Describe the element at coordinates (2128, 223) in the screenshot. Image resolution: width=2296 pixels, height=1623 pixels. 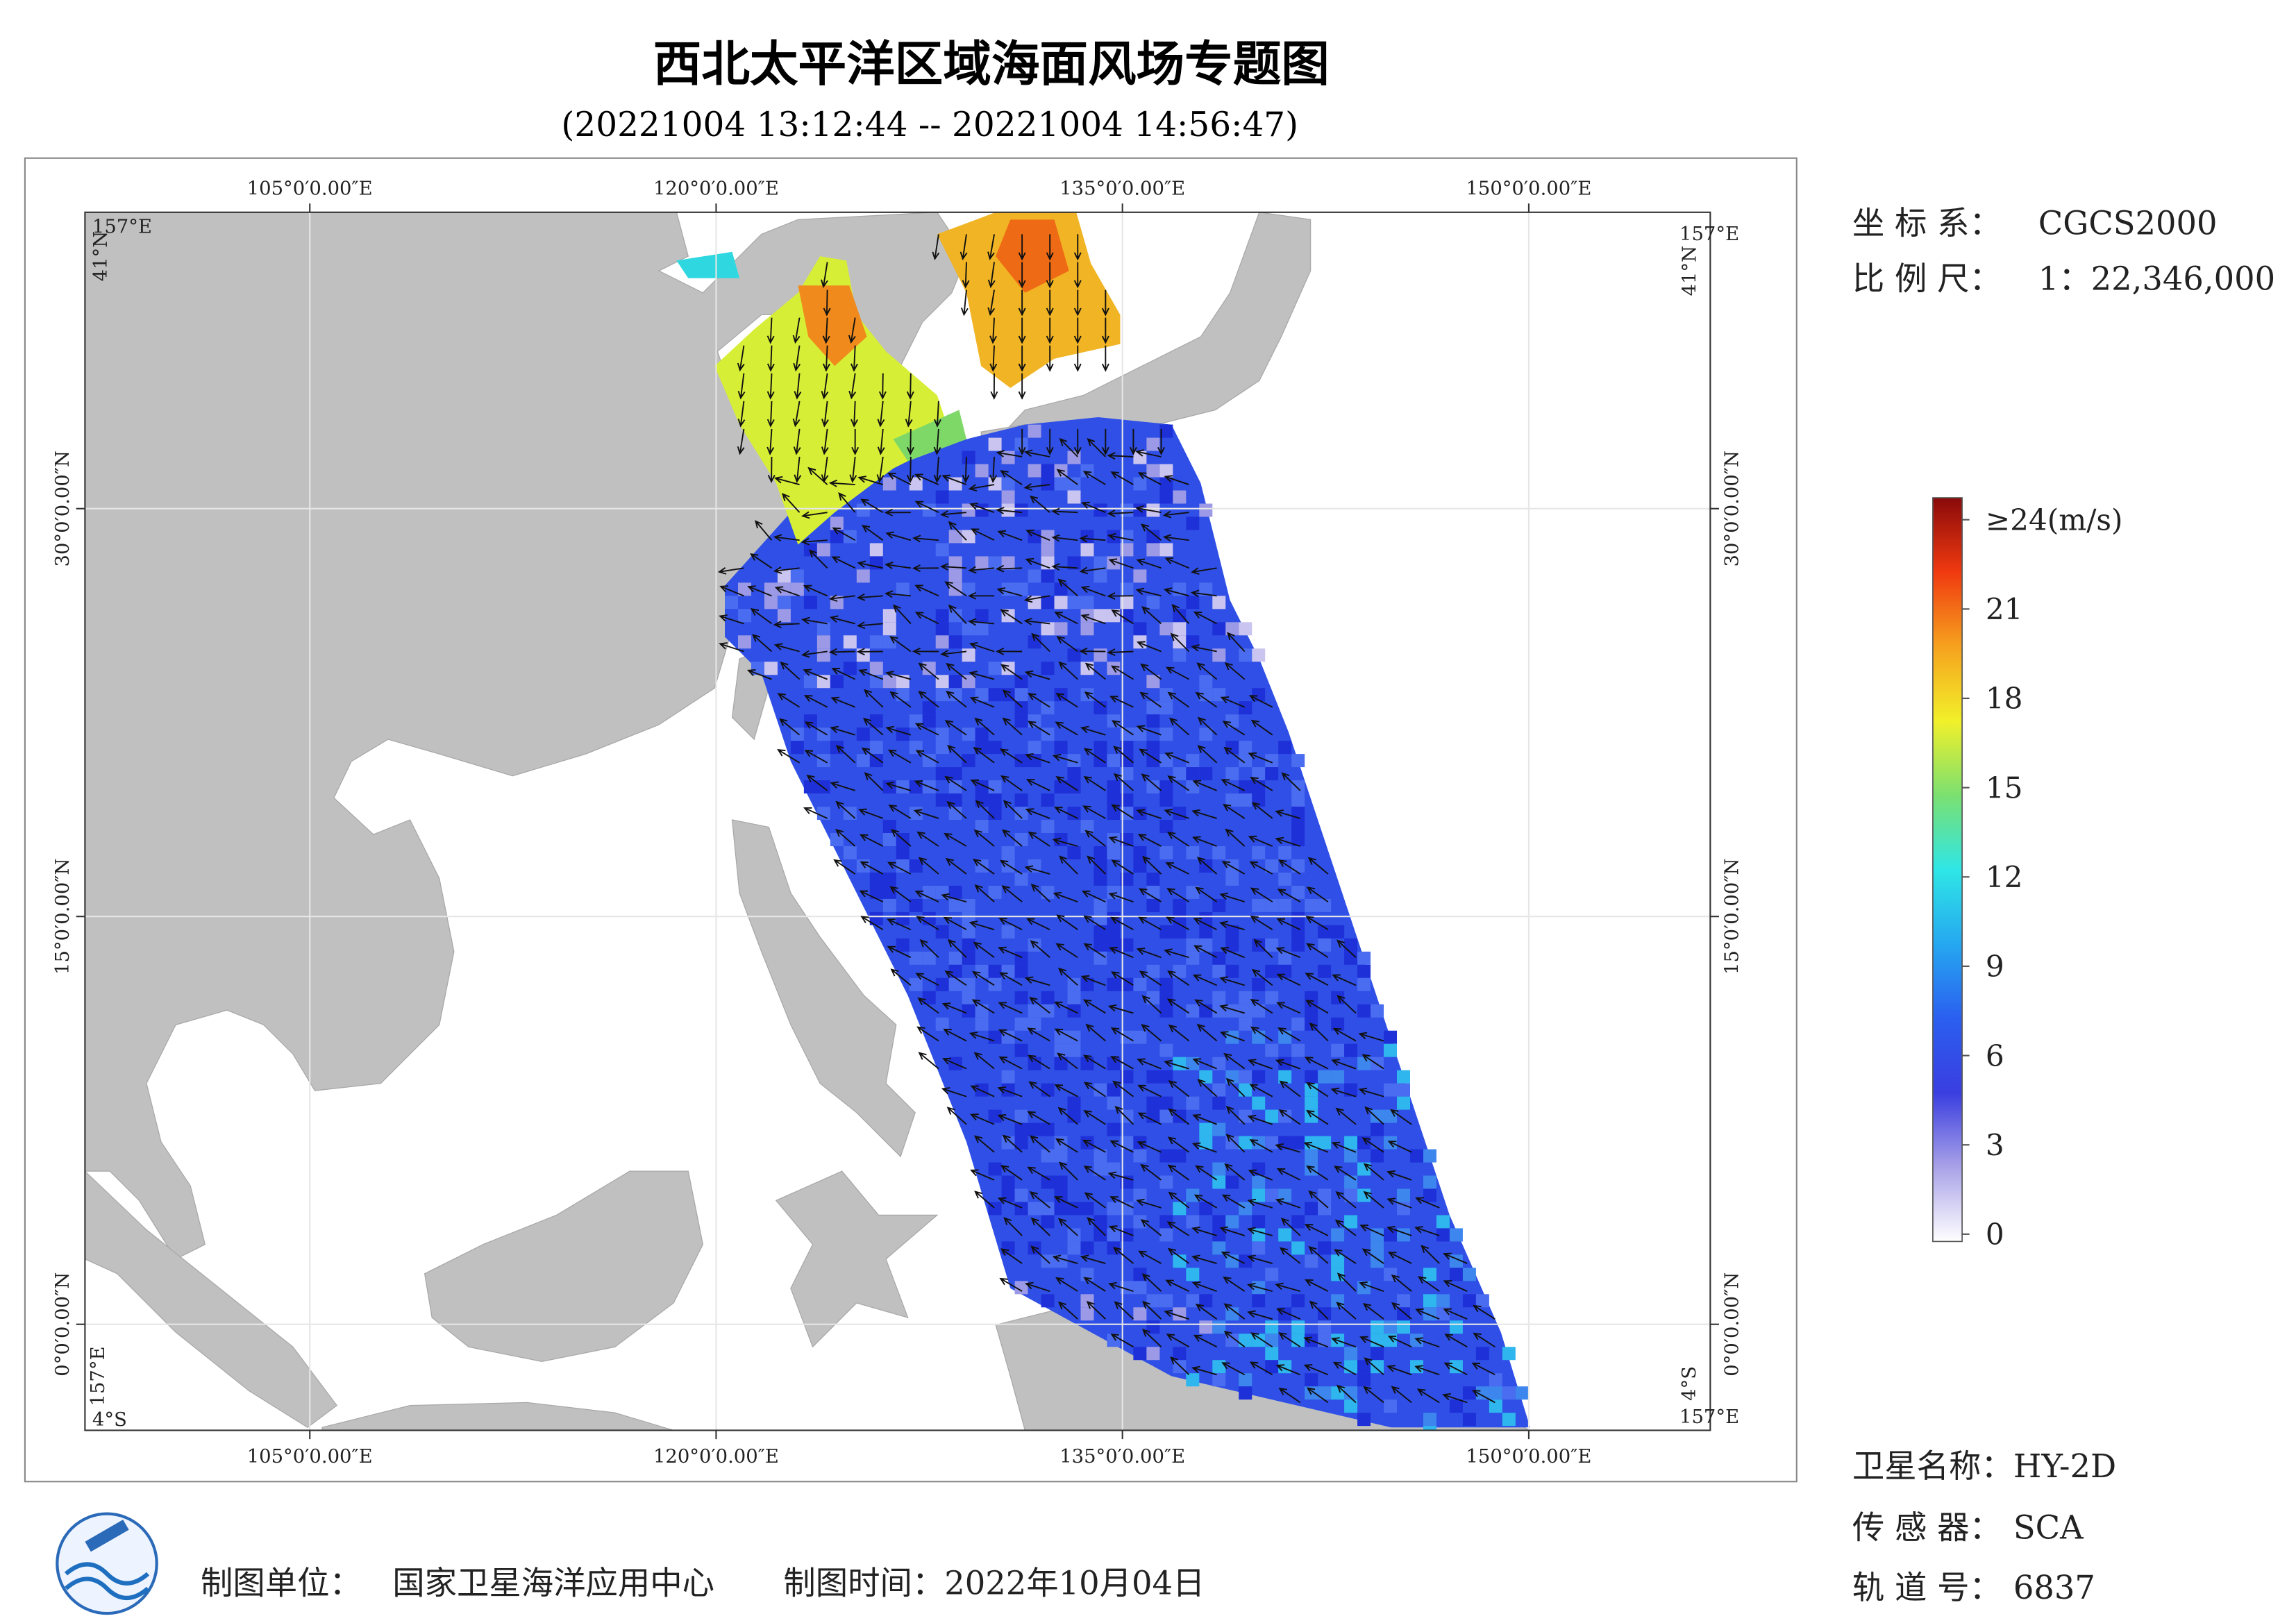
I see `info-value: CGCS2000` at that location.